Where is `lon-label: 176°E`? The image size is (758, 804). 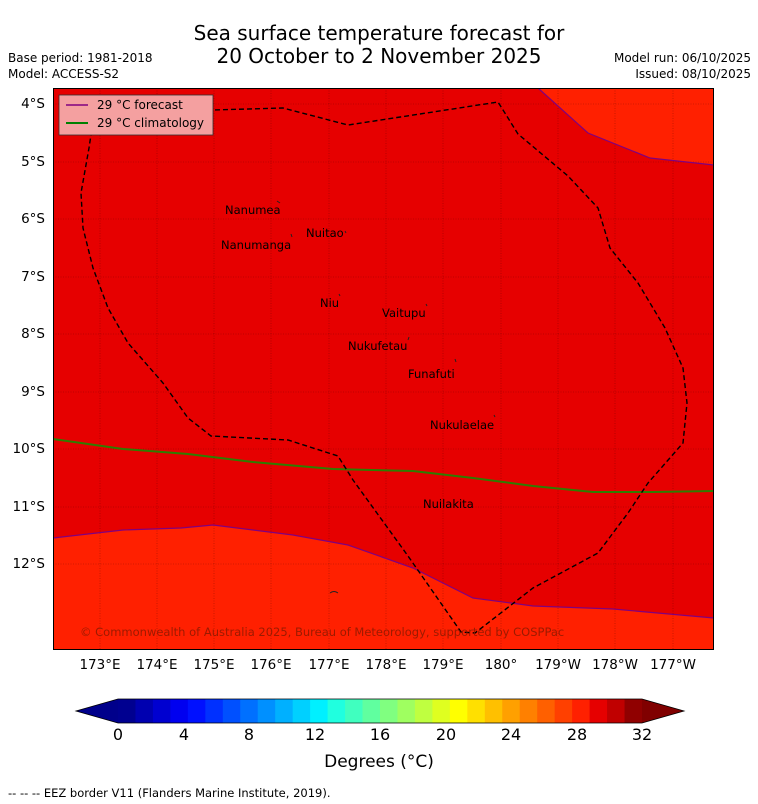
lon-label: 176°E is located at coordinates (271, 665).